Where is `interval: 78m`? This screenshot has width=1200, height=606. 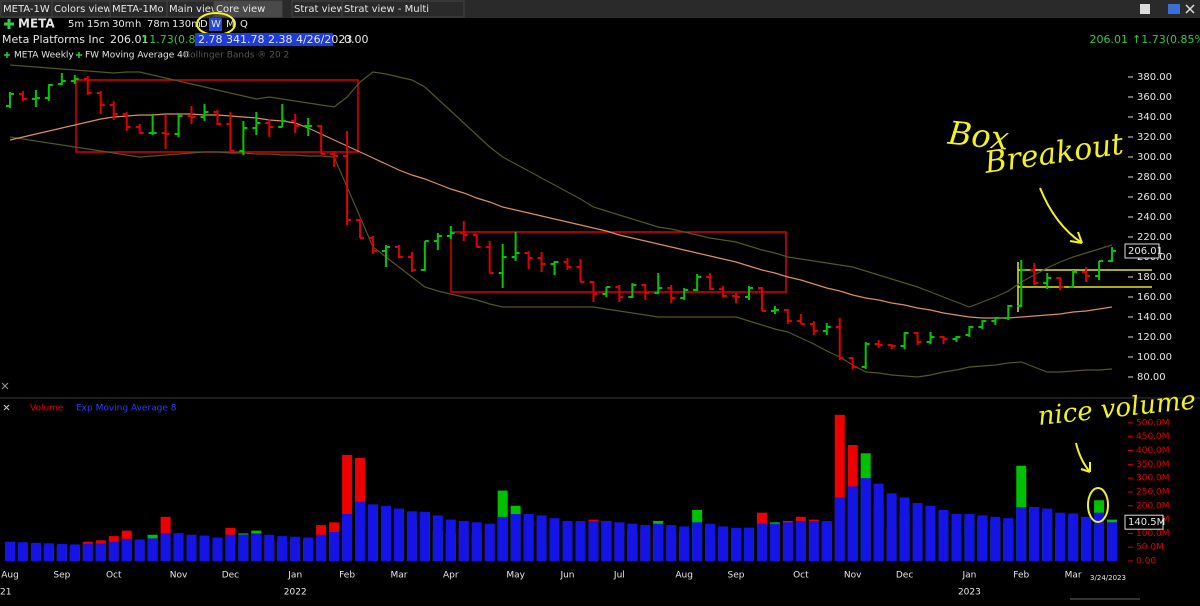
interval: 78m is located at coordinates (158, 24).